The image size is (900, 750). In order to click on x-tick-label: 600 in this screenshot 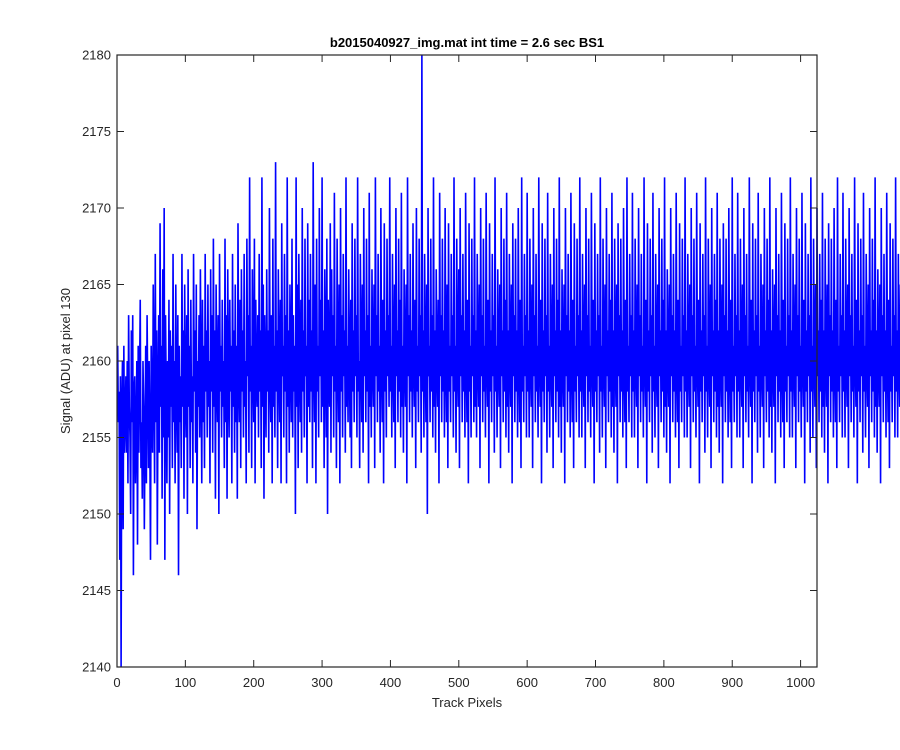, I will do `click(527, 682)`.